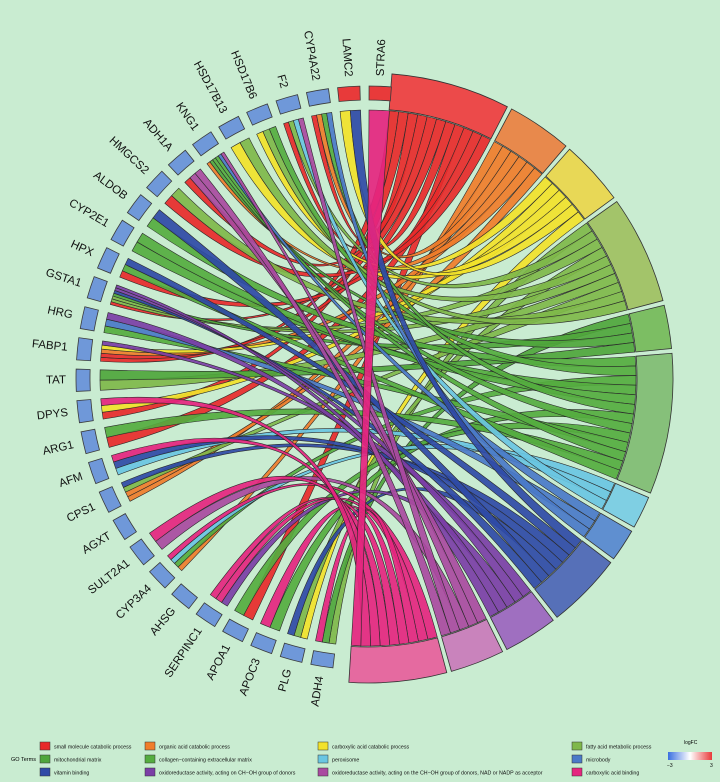  What do you see at coordinates (97, 289) in the screenshot?
I see `gene-box-gsta1` at bounding box center [97, 289].